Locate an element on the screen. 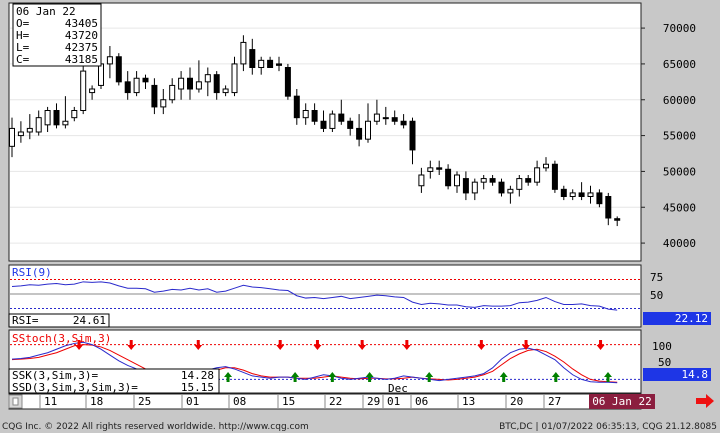 This screenshot has height=433, width=720. price-axis-label: 70000 is located at coordinates (679, 28).